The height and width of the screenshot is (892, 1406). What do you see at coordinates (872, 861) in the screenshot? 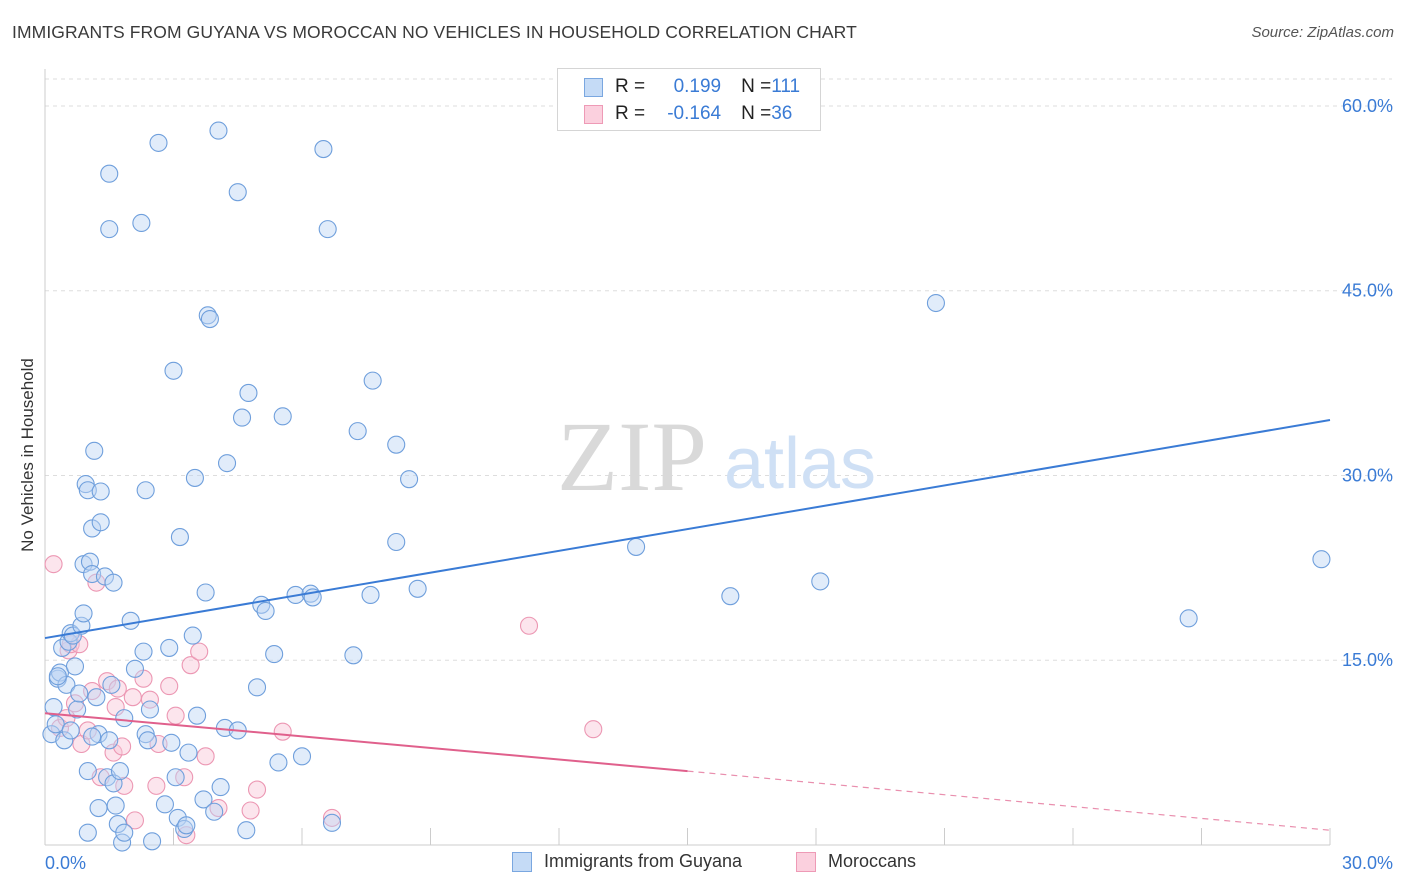
I see `legend-label-moroccans: Moroccans` at bounding box center [872, 861].